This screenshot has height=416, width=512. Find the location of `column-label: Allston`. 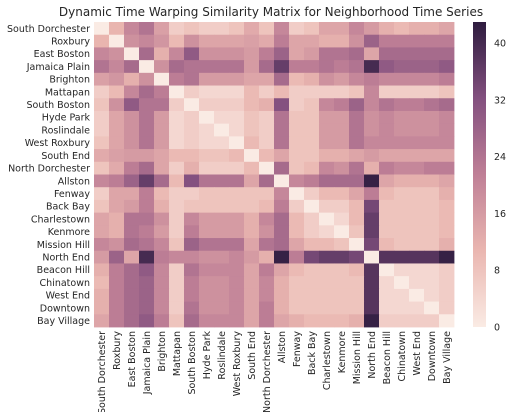

column-label: Allston is located at coordinates (282, 347).